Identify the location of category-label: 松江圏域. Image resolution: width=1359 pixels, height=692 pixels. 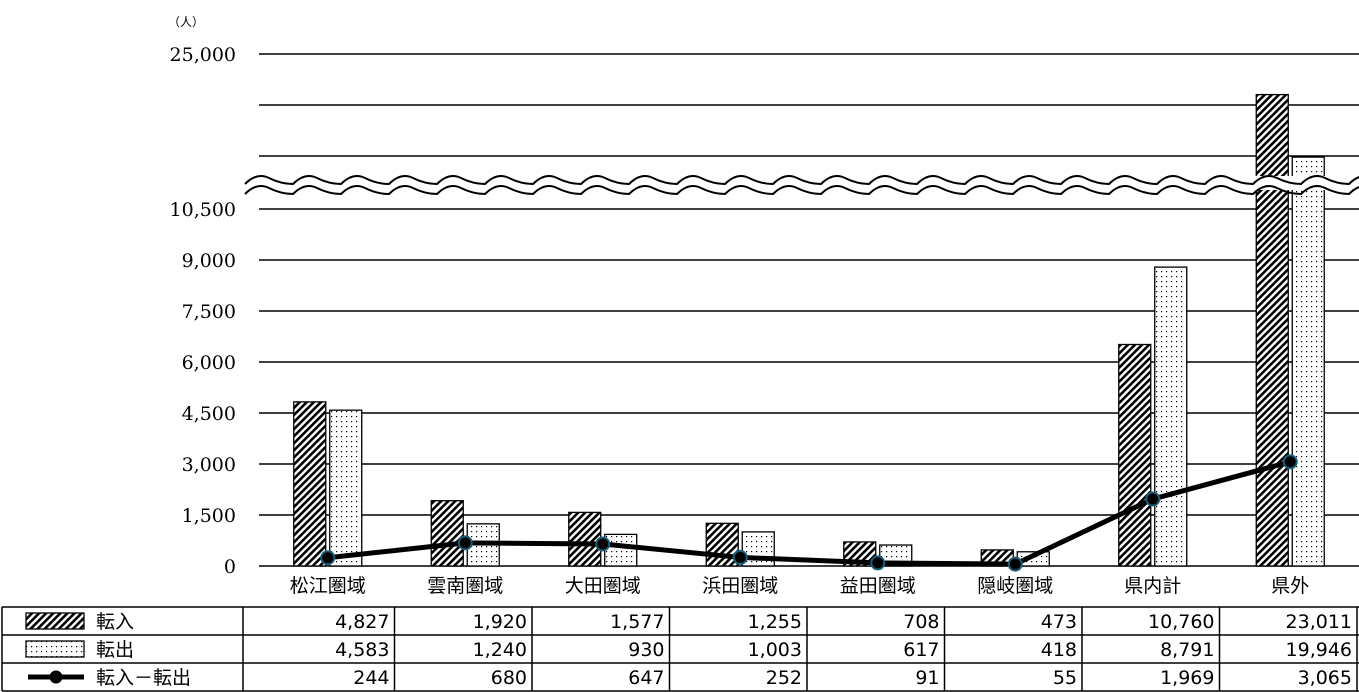
(328, 586).